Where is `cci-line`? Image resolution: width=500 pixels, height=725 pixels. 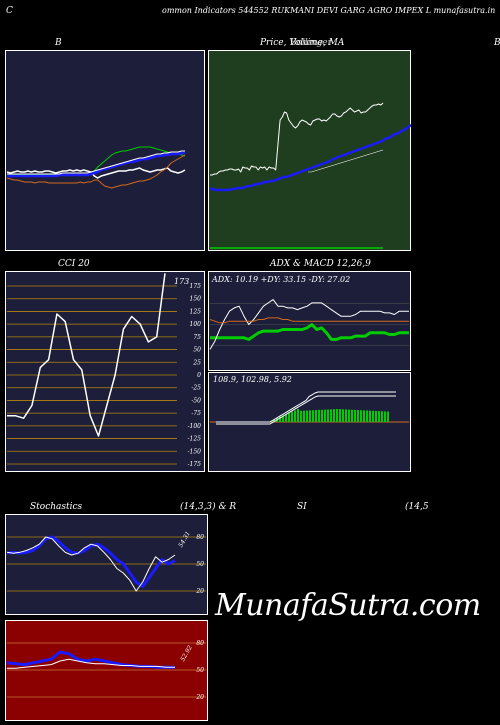
cci-line is located at coordinates (86, 355).